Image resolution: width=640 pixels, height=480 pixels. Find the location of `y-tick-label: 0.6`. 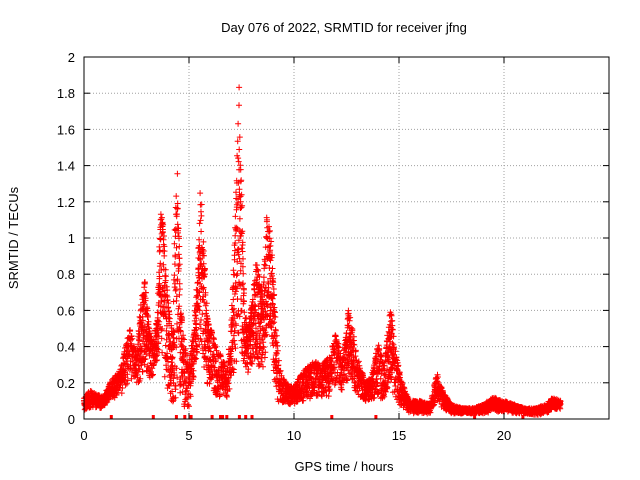

y-tick-label: 0.6 is located at coordinates (66, 310).